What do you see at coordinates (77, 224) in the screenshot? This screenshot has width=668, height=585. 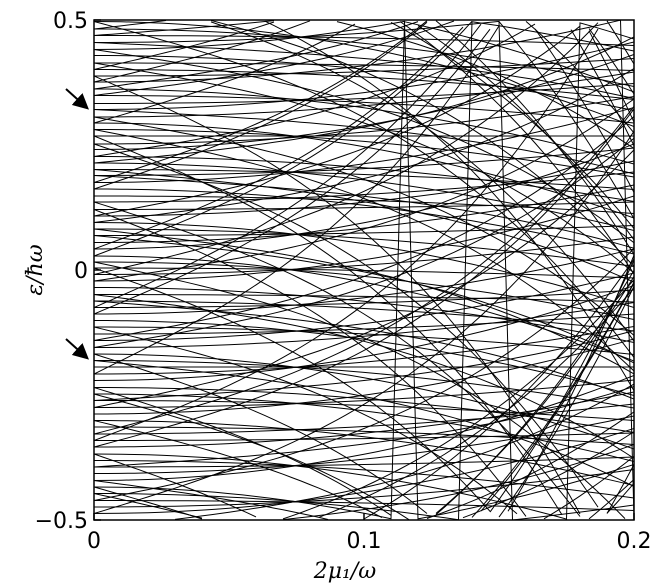 I see `annotation-arrows` at bounding box center [77, 224].